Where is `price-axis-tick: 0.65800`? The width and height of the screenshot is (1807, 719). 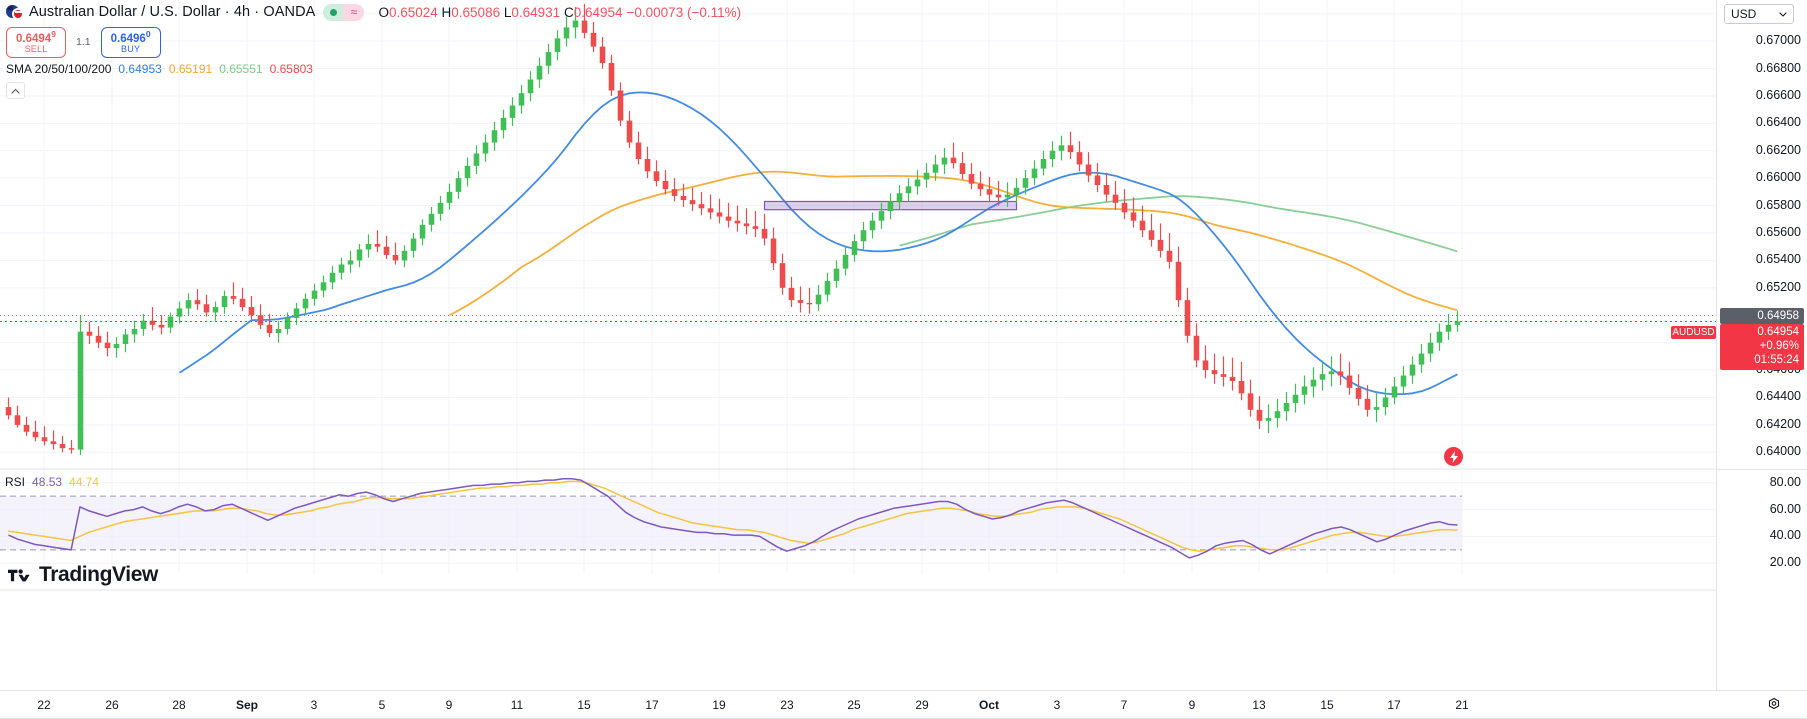
price-axis-tick: 0.65800 is located at coordinates (1778, 204).